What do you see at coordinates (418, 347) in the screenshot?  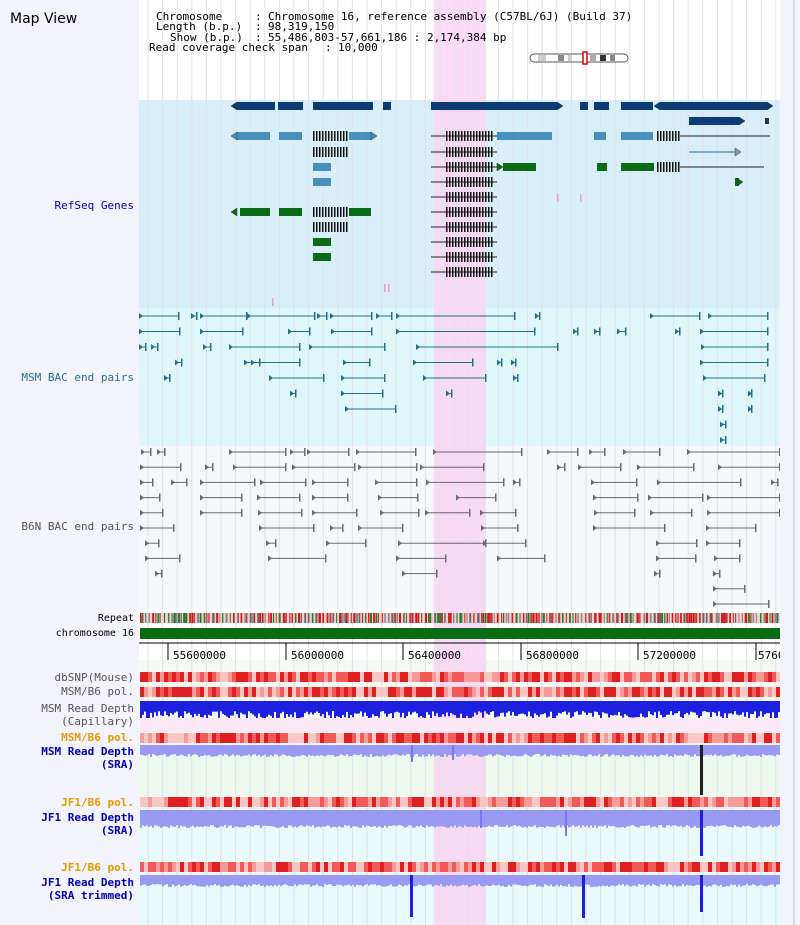 I see `msm-bac-pair-end-icon` at bounding box center [418, 347].